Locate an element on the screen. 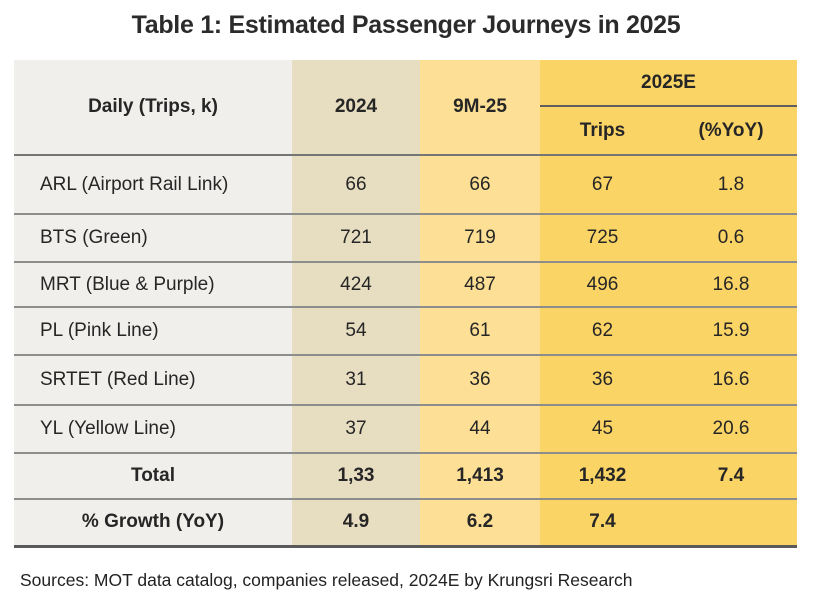 This screenshot has width=840, height=611. cell-2025e-yoy: 15.9 is located at coordinates (731, 331).